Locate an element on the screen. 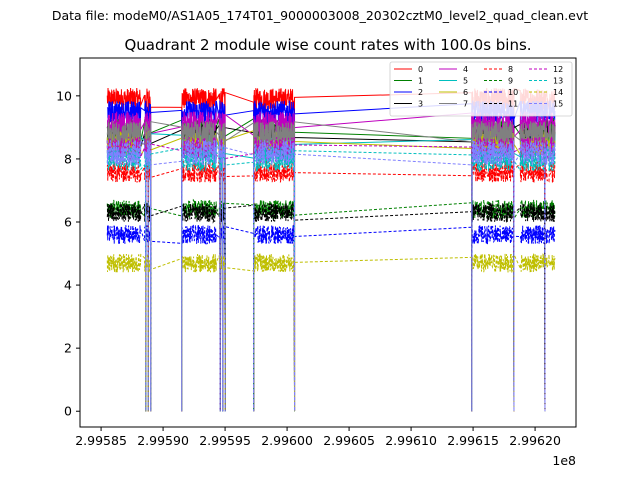 This screenshot has height=480, width=640. y-tick-label: 6 is located at coordinates (68, 222).